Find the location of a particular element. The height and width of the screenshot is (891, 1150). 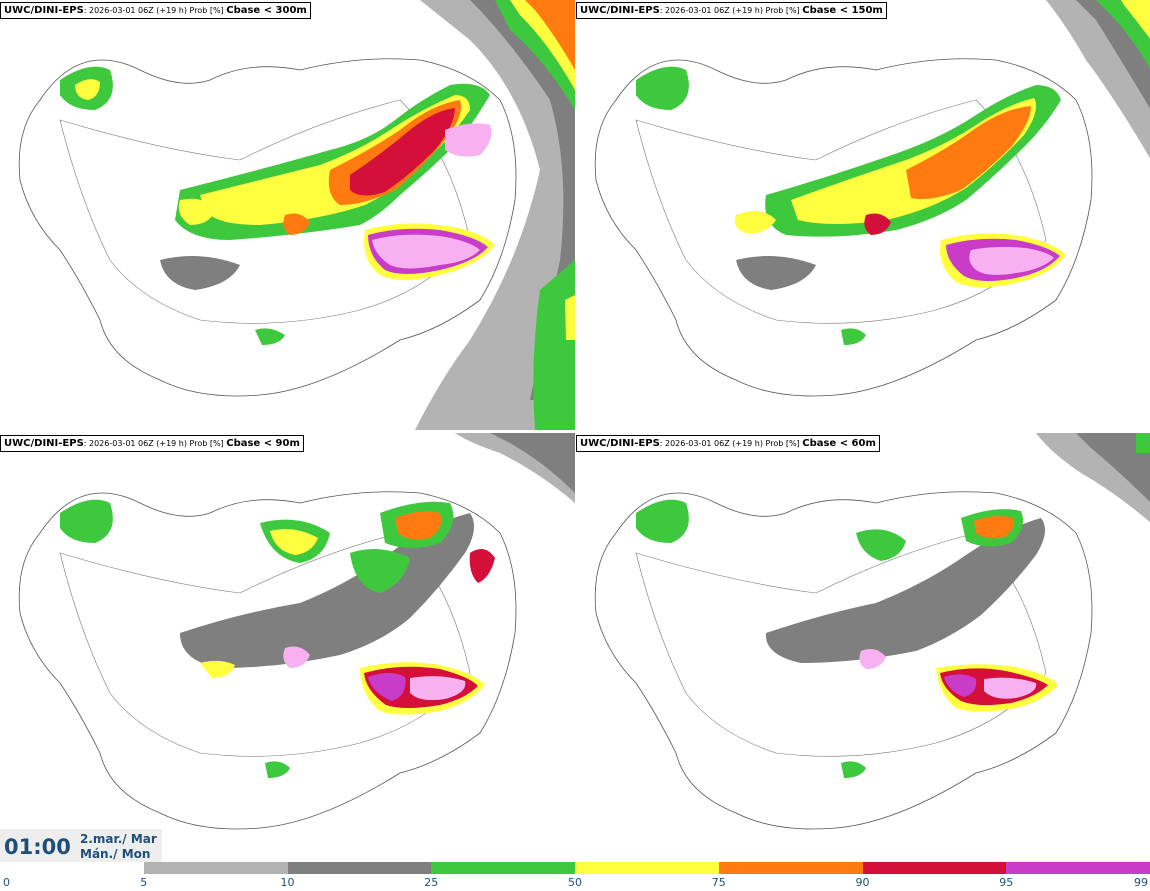

colorbar-tick-label: 50 is located at coordinates (575, 882).